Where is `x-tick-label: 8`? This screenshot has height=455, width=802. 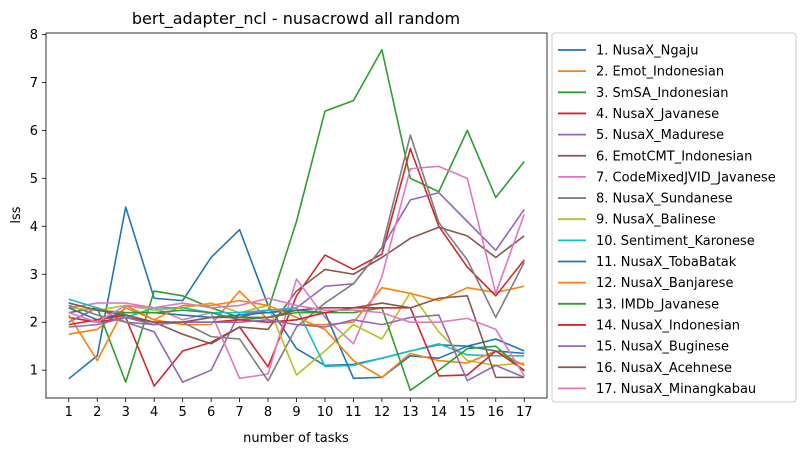
x-tick-label: 8 is located at coordinates (268, 412).